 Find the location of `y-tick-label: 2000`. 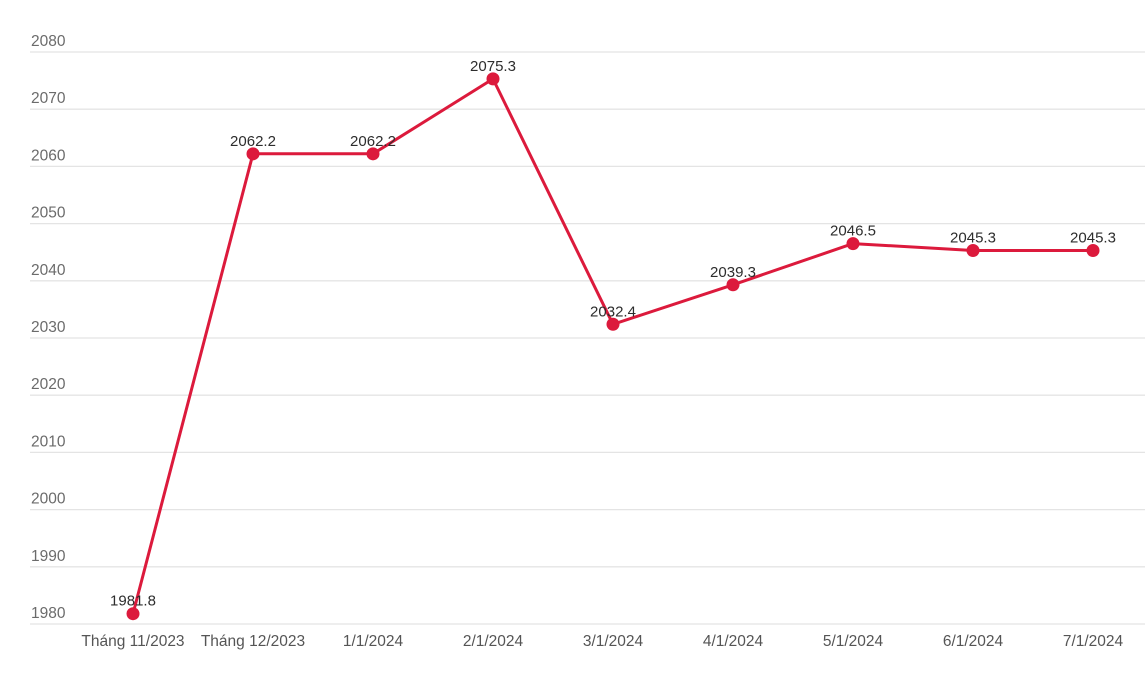

y-tick-label: 2000 is located at coordinates (48, 499).